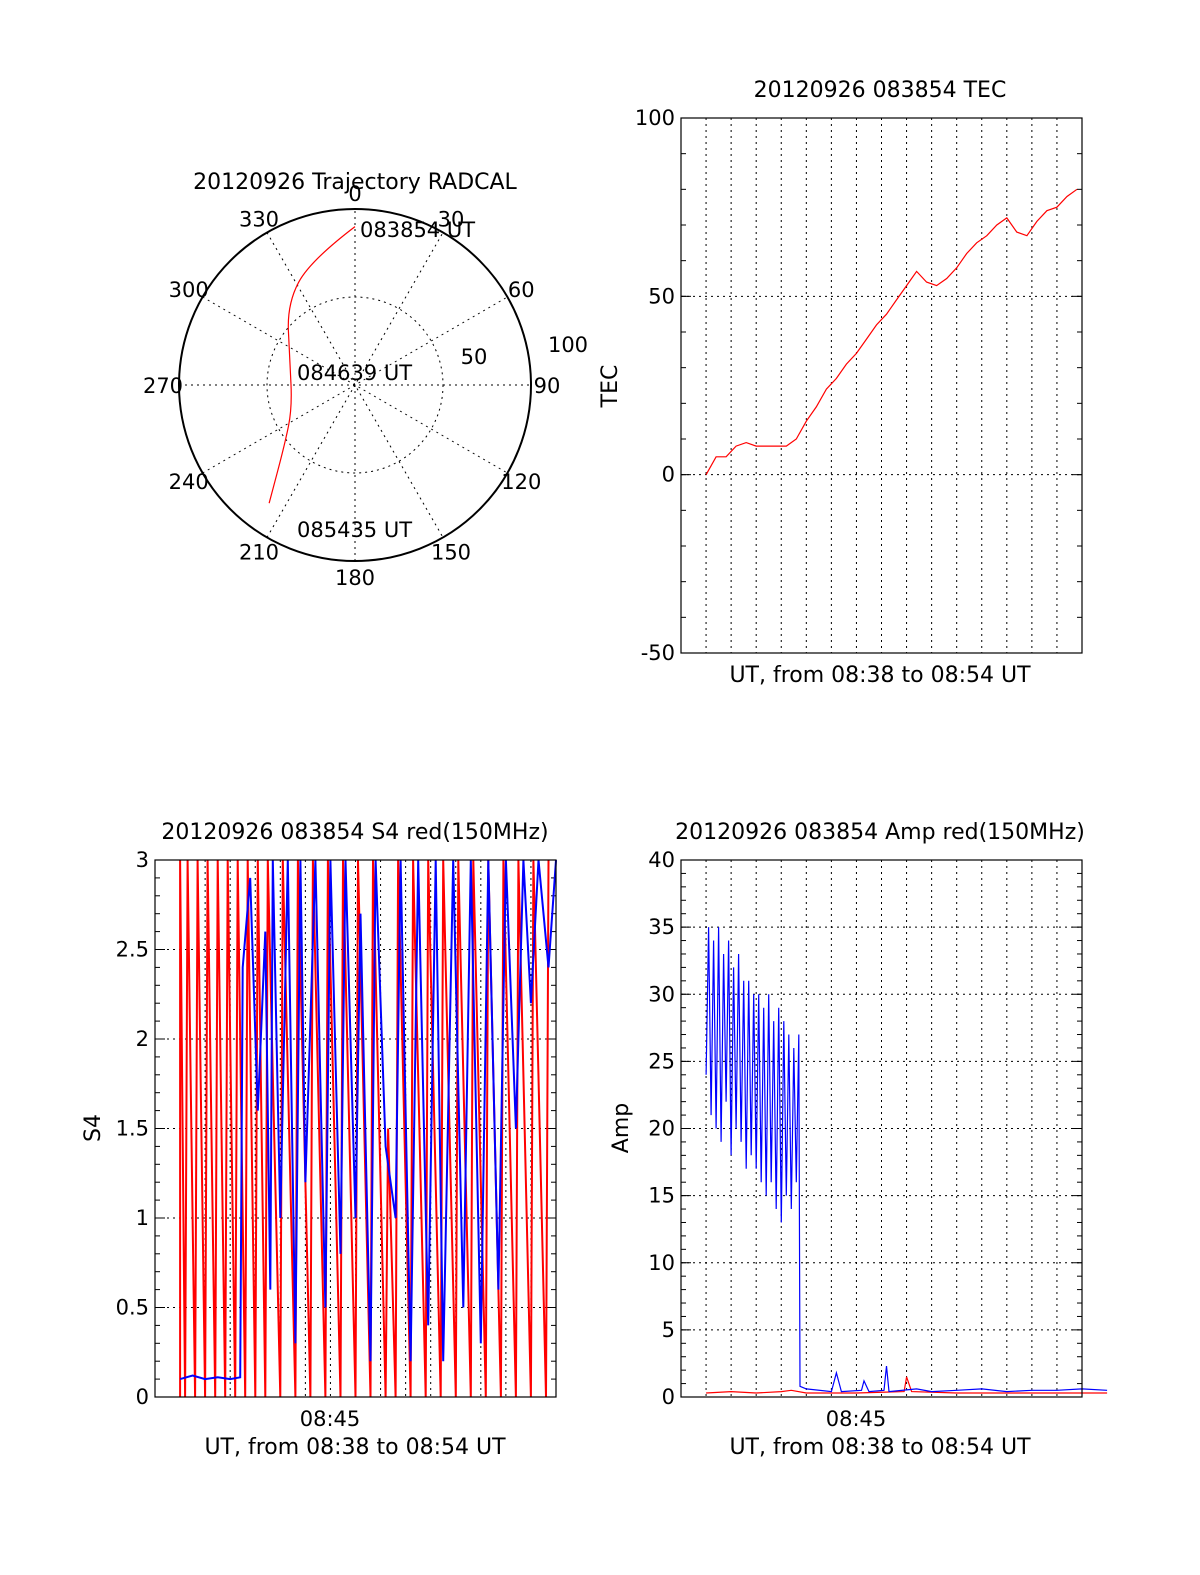  I want to click on polar-azimuth-label: 90, so click(547, 386).